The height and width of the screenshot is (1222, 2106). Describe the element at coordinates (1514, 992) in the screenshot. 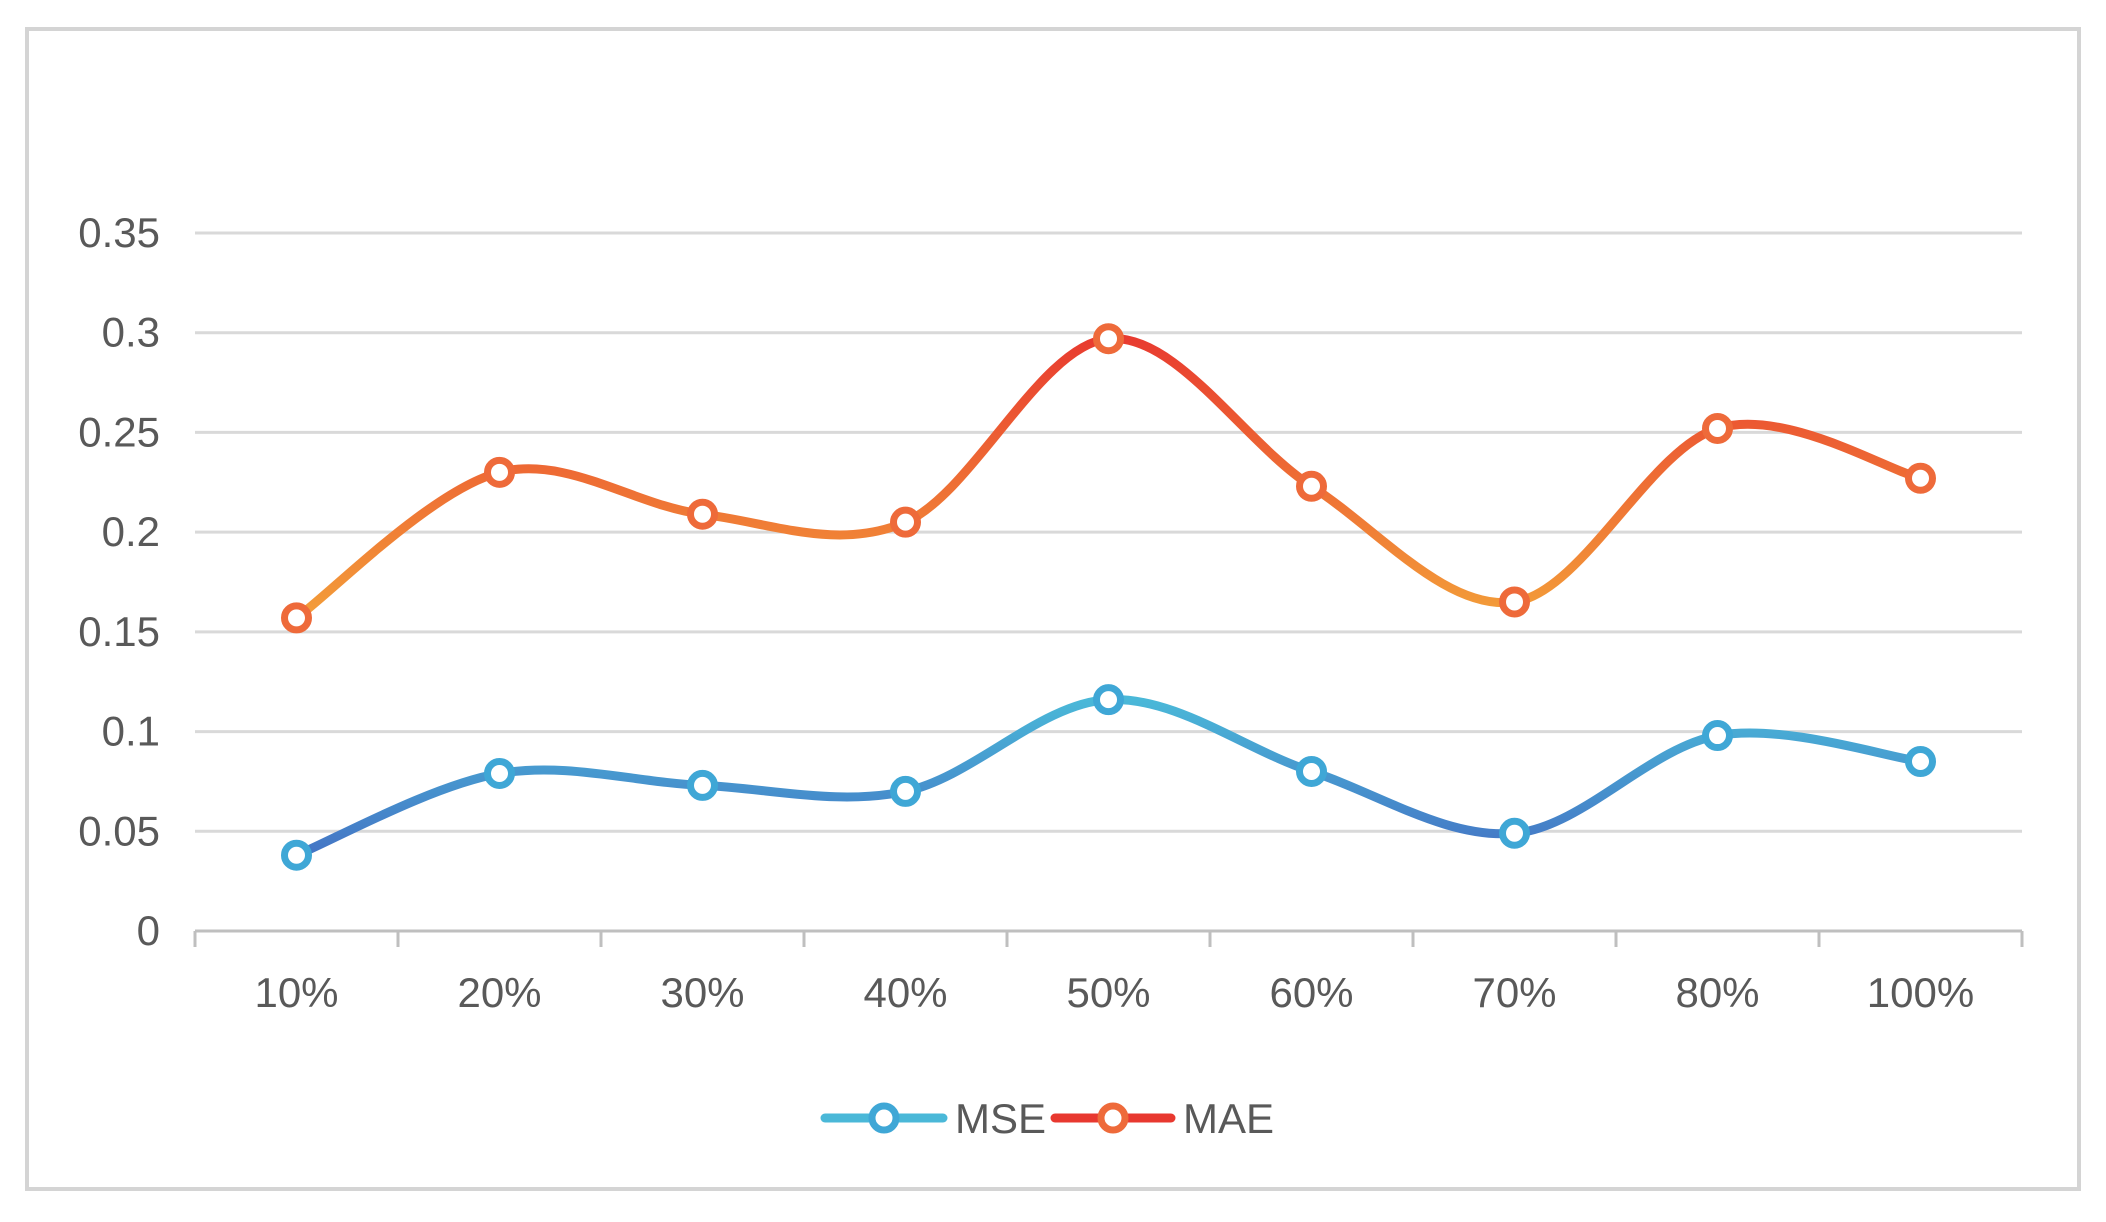

I see `x-tick-label: 70%` at that location.